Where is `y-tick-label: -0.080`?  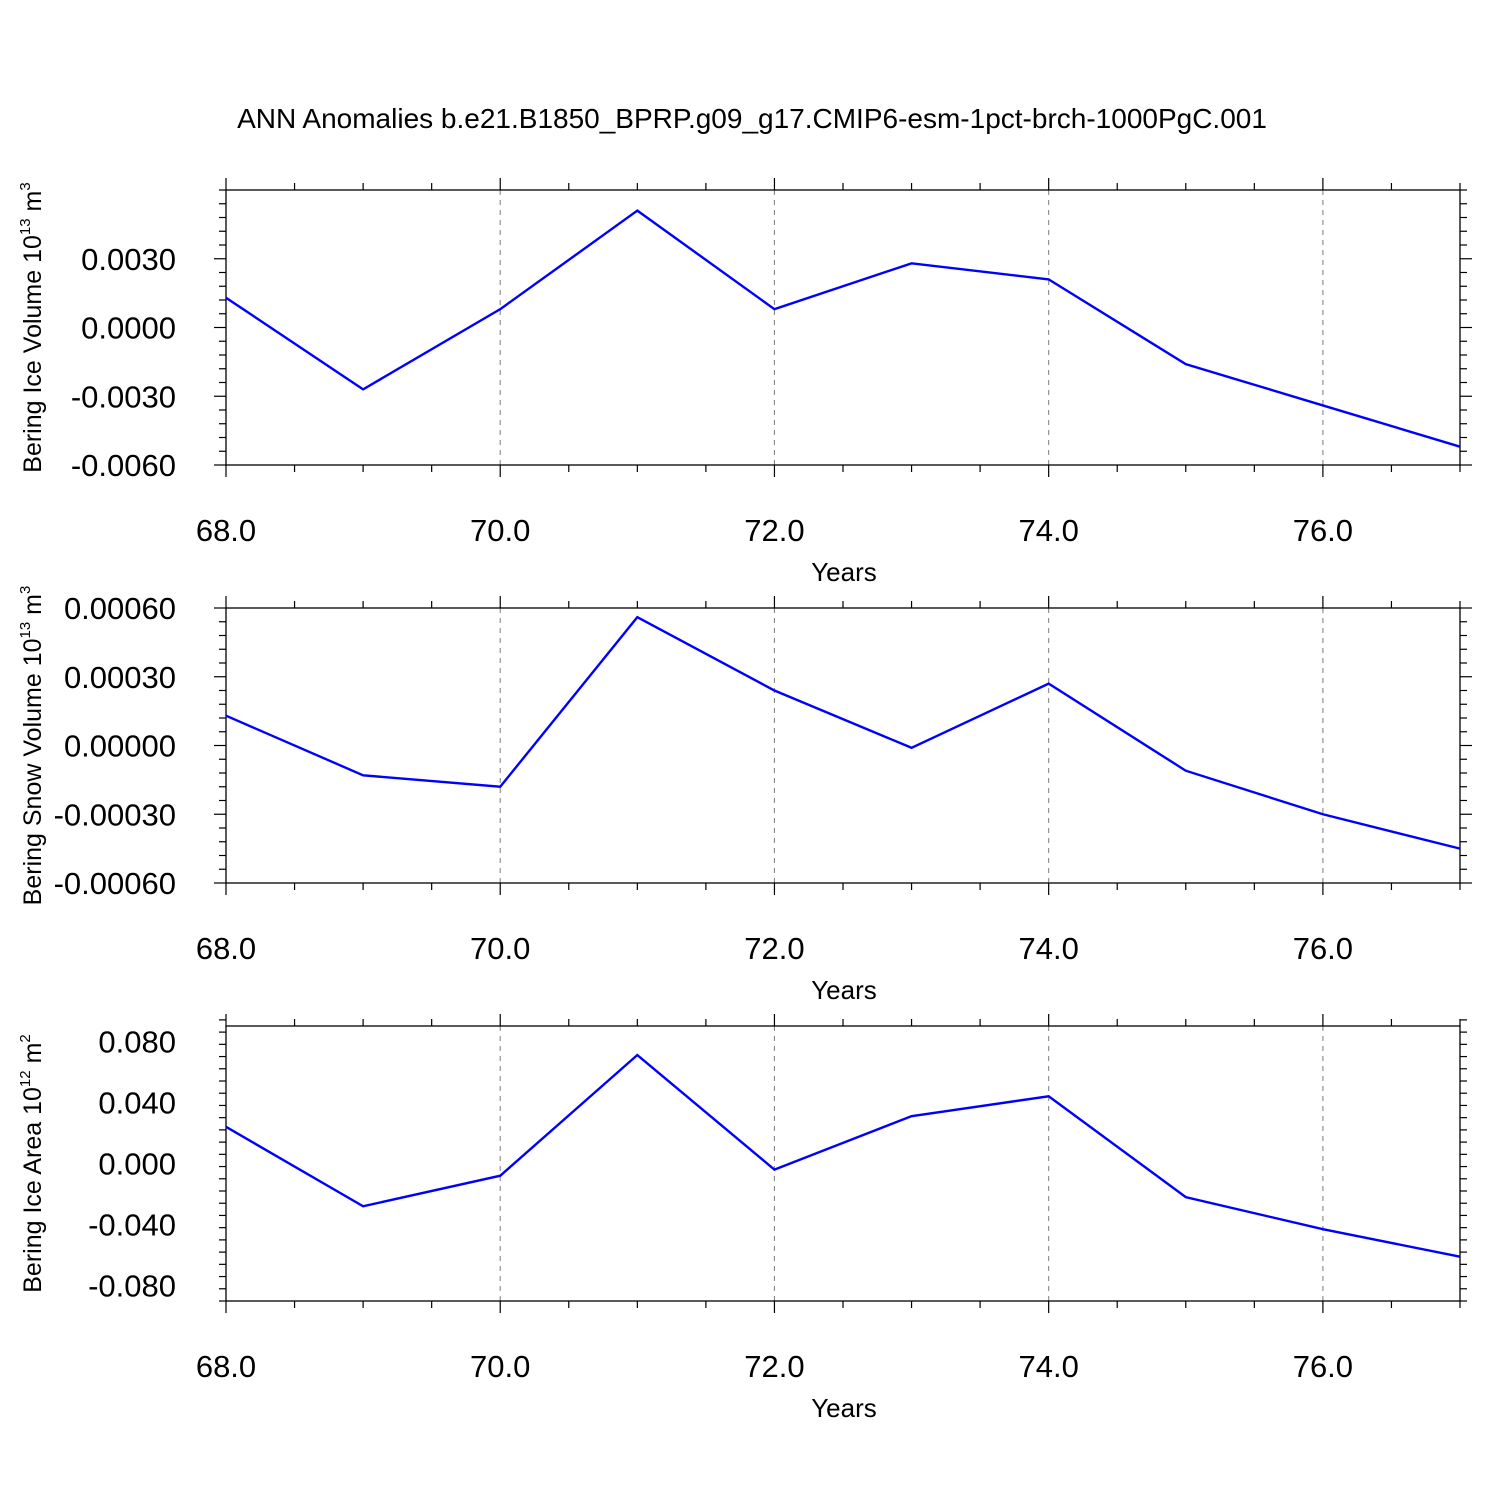
y-tick-label: -0.080 is located at coordinates (132, 1286).